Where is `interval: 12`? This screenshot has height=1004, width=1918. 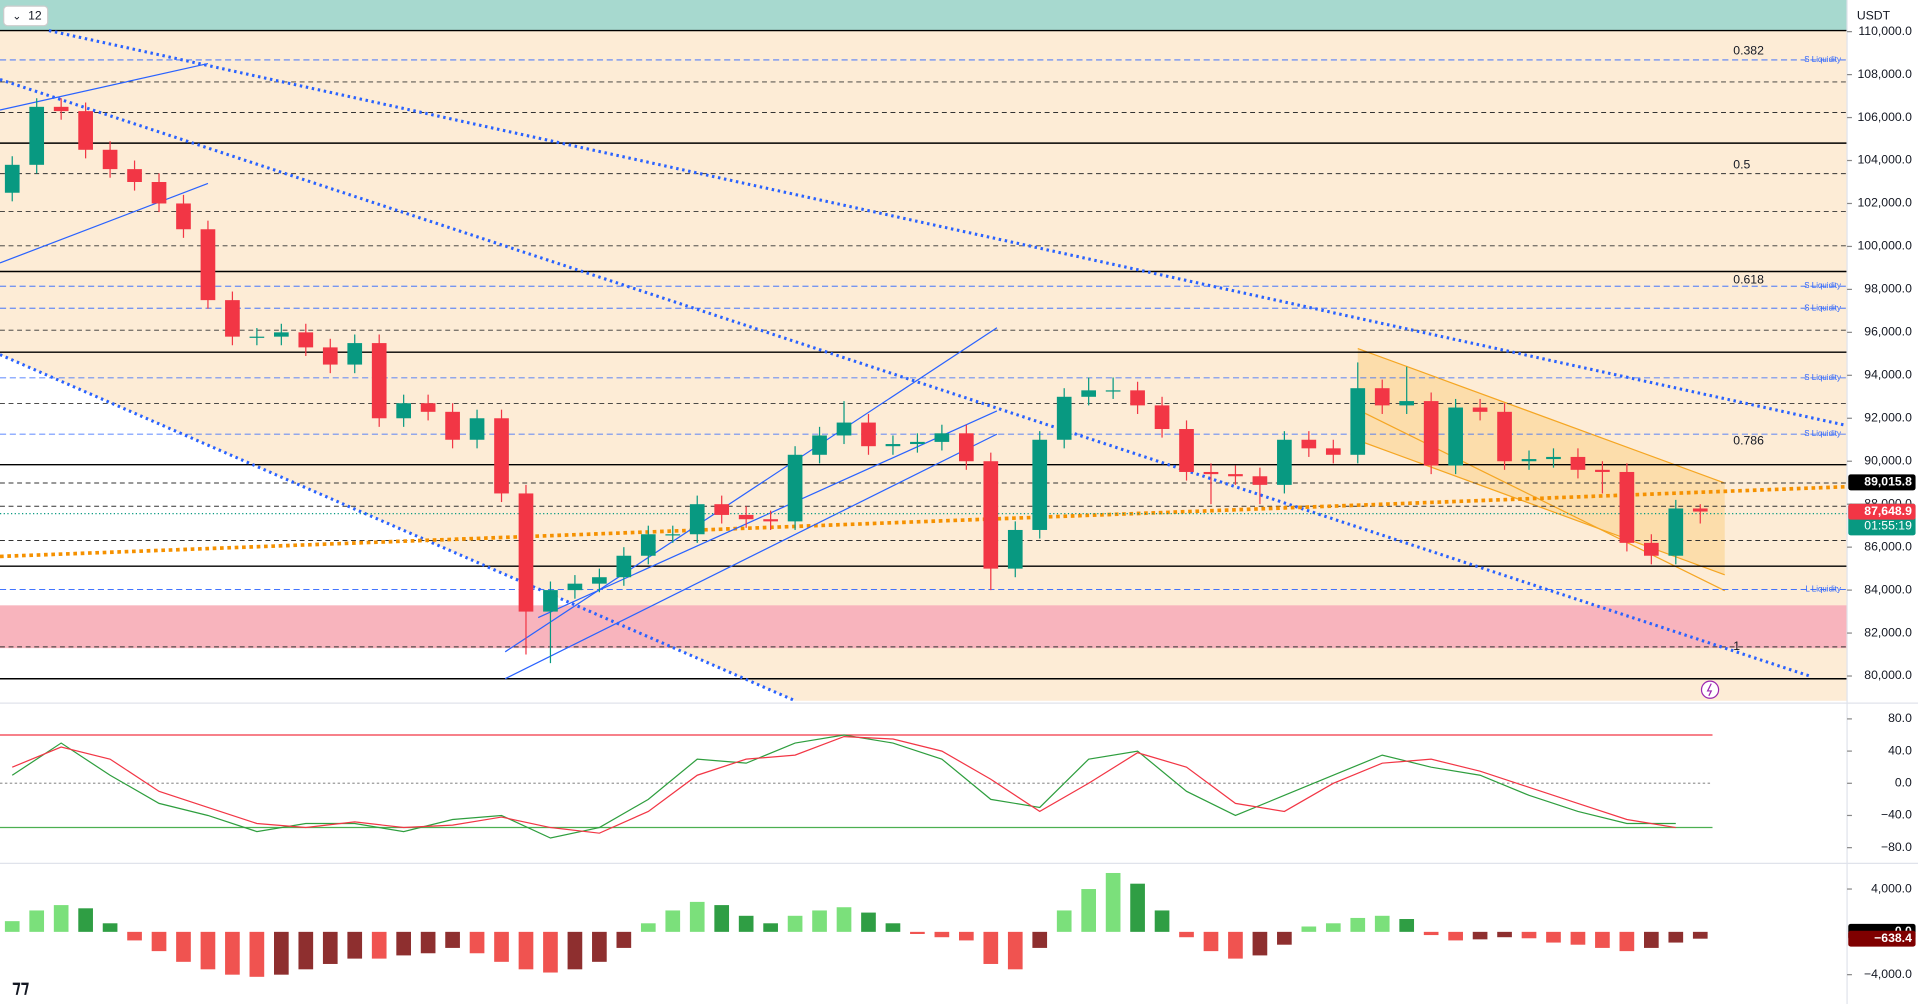
interval: 12 is located at coordinates (35, 16).